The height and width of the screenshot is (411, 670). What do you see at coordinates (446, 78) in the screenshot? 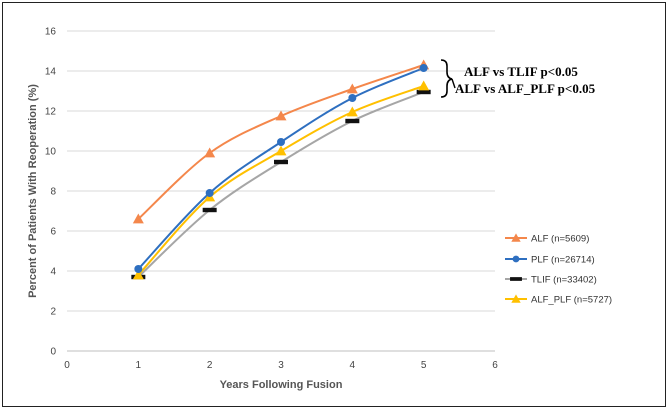
I see `brace-icon` at bounding box center [446, 78].